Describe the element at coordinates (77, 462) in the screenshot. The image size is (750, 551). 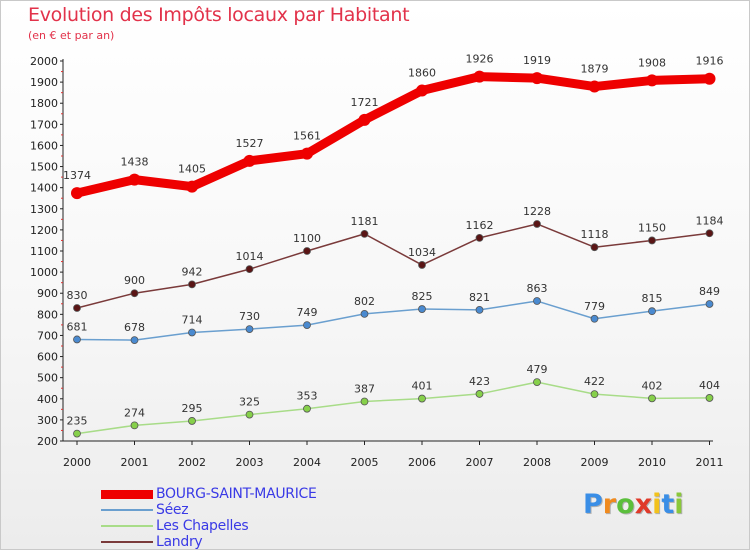
I see `x-tick-label: 2000` at that location.